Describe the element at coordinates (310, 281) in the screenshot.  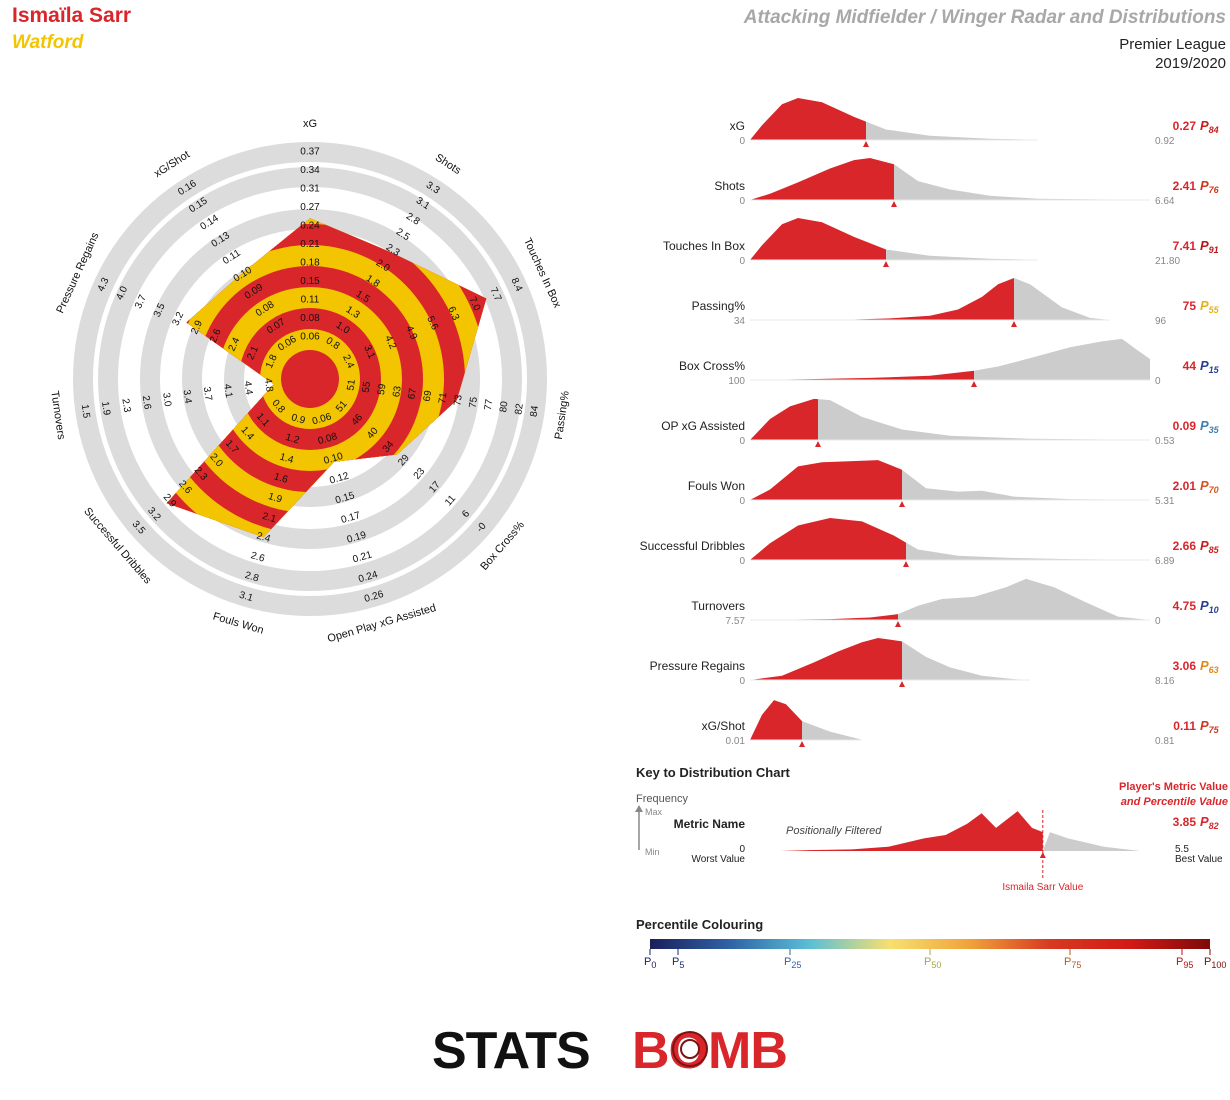
I see `radar-tick-label: 0.15` at that location.